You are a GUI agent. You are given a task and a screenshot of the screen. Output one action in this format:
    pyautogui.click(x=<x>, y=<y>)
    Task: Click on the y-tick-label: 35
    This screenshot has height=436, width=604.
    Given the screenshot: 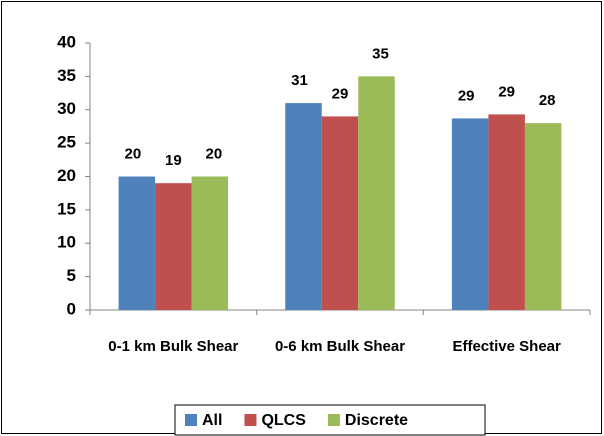 What is the action you would take?
    pyautogui.click(x=66, y=75)
    